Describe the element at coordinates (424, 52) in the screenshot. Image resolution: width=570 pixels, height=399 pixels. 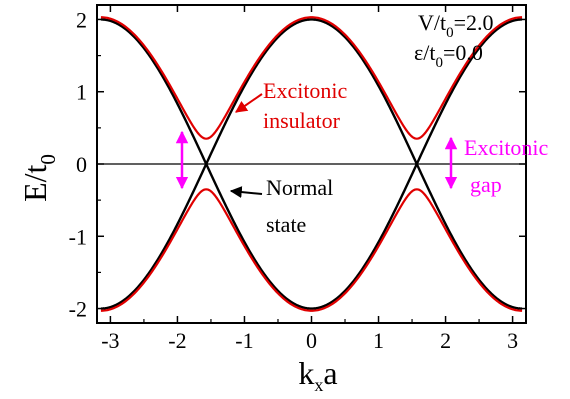
I see `param-eps-pre: ε/t` at that location.